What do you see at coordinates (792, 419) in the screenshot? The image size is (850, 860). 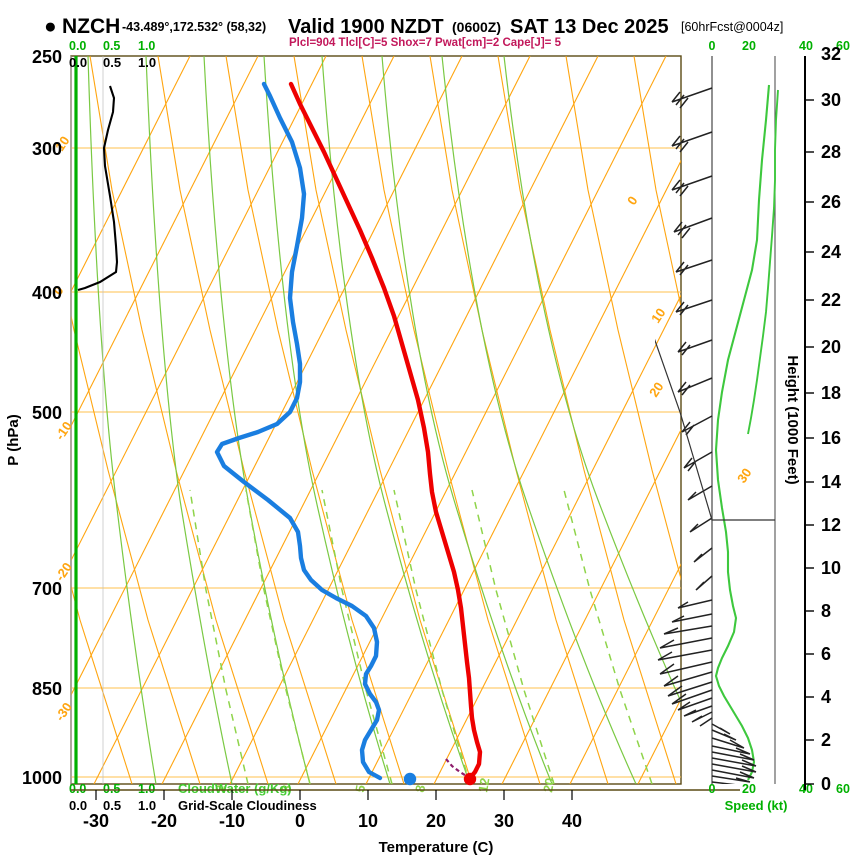 I see `height-axis-label: Height (1000 Feet)` at bounding box center [792, 419].